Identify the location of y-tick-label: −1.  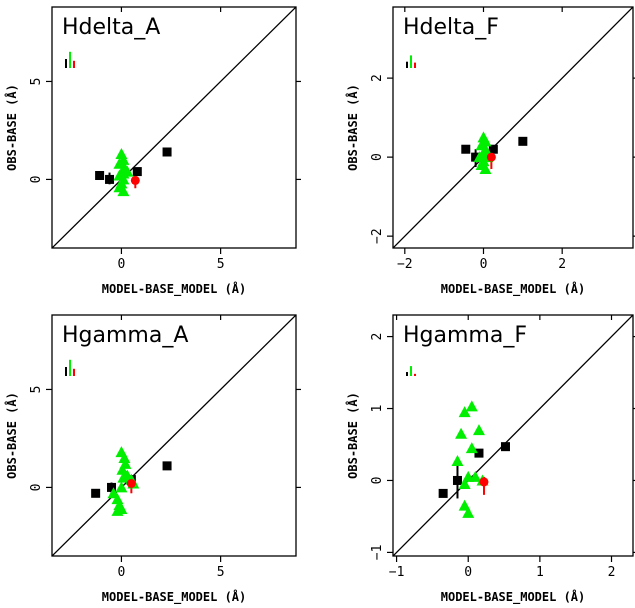
(377, 553).